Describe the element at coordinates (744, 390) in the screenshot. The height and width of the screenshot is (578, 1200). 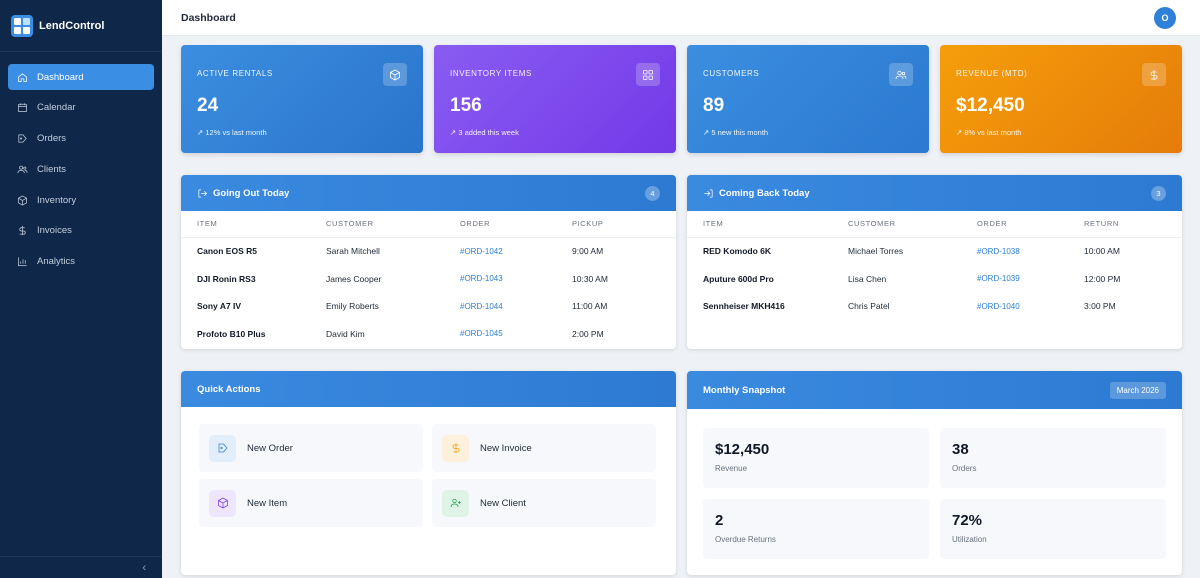
I see `panel-title: Monthly Snapshot` at that location.